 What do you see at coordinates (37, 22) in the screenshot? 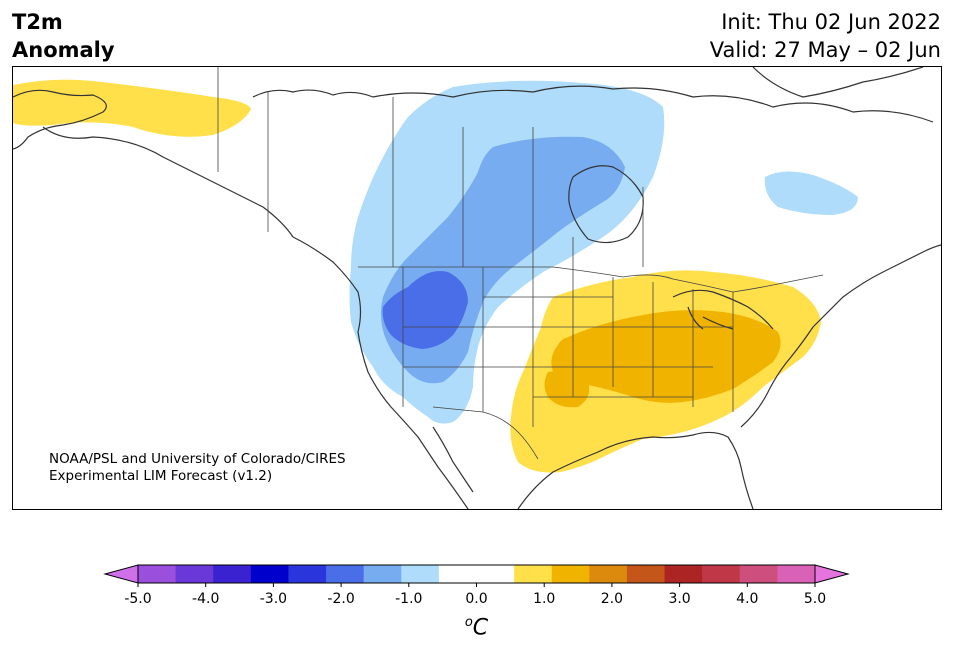
I see `variable-label: T2m` at bounding box center [37, 22].